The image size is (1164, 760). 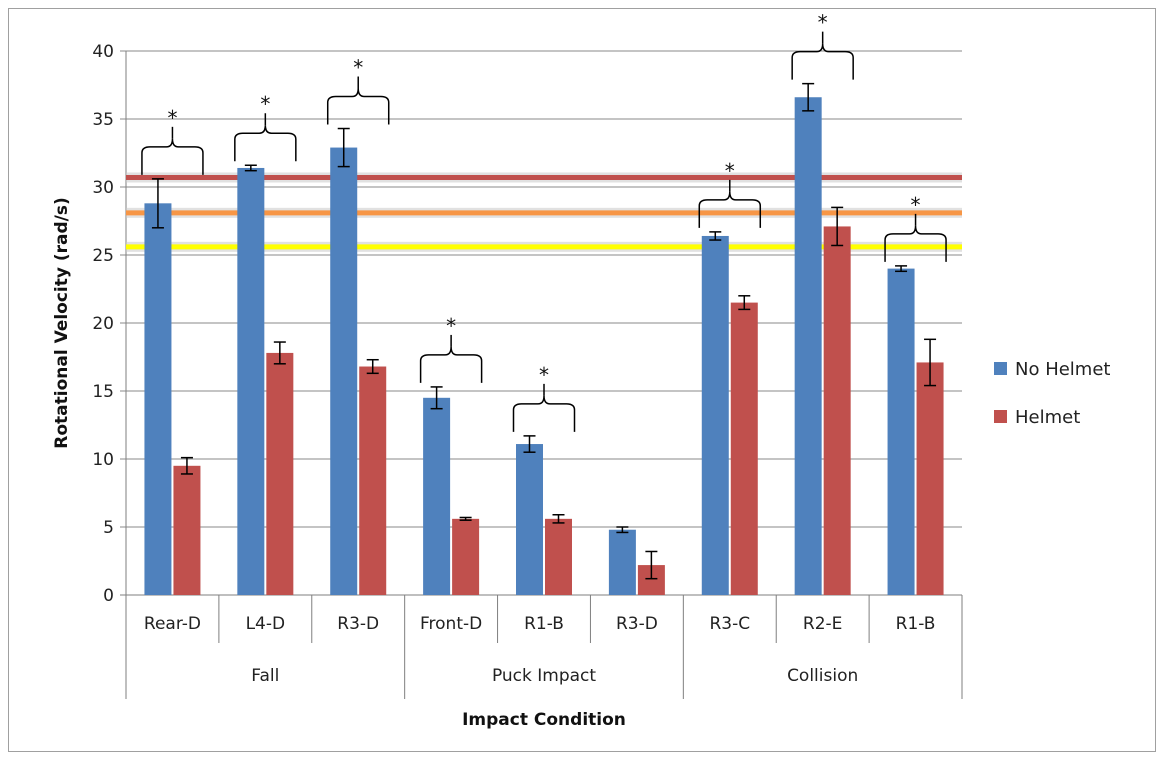 I want to click on legend-label: Helmet, so click(x=1047, y=417).